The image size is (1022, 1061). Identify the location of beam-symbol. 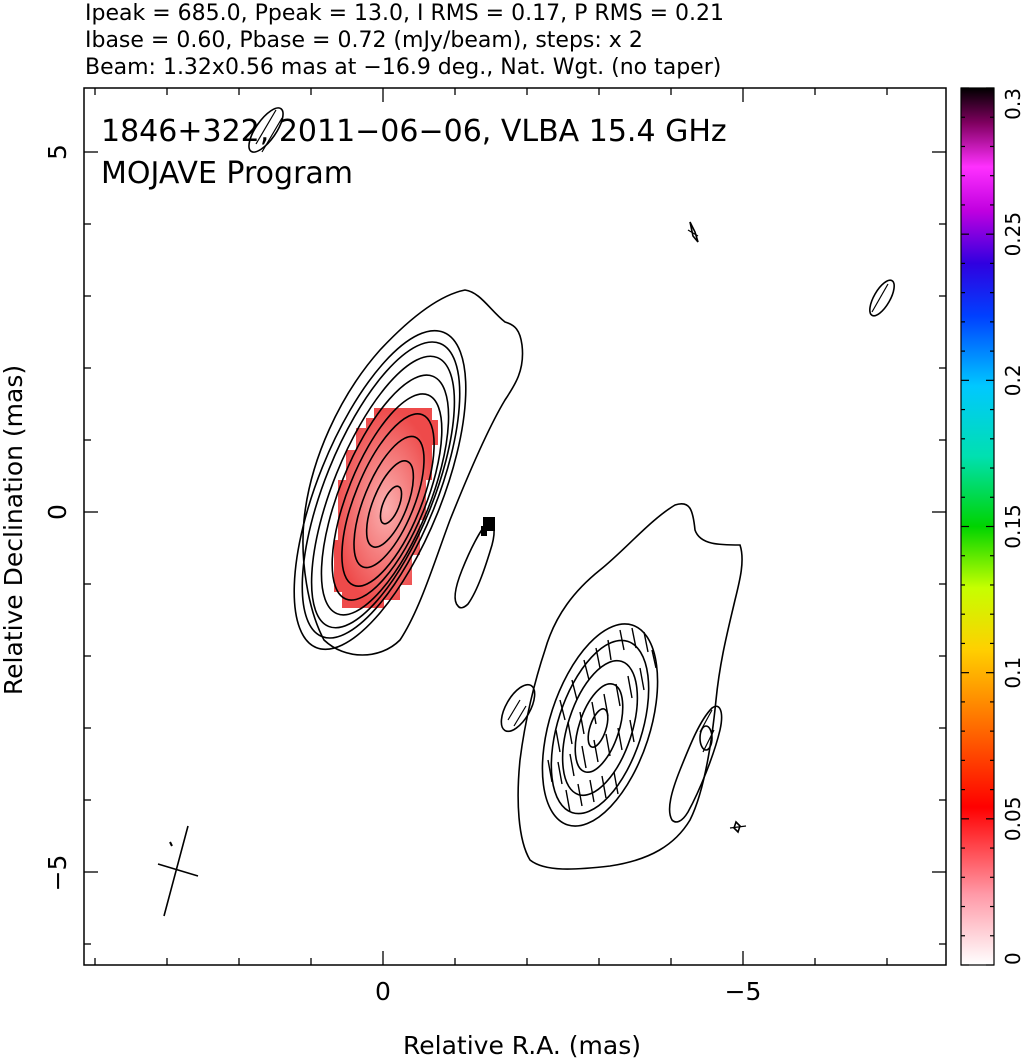
(178, 871).